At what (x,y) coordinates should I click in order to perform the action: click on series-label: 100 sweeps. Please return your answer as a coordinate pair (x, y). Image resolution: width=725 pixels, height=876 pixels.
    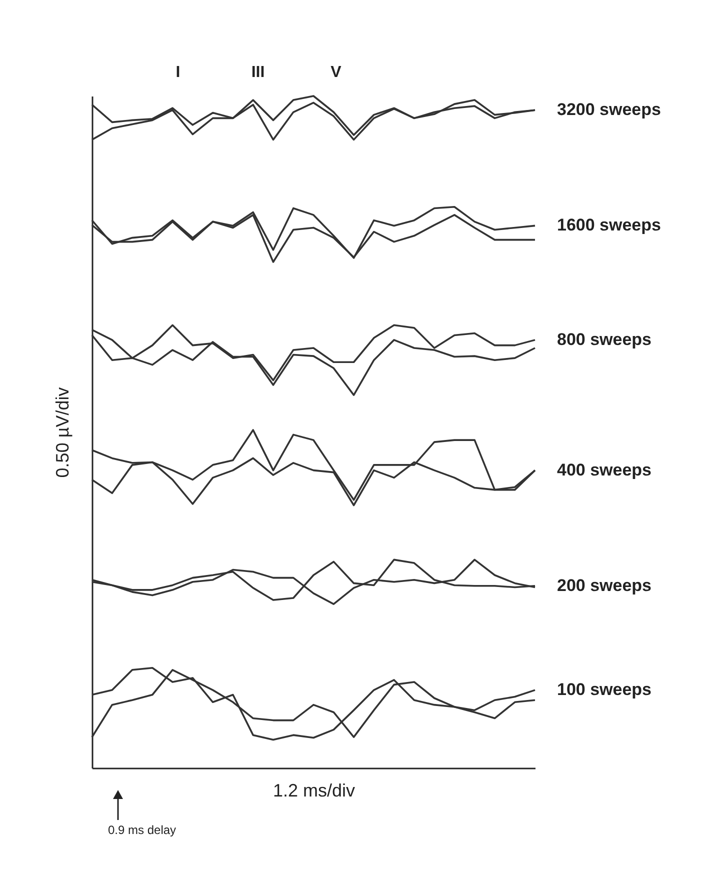
    Looking at the image, I should click on (604, 690).